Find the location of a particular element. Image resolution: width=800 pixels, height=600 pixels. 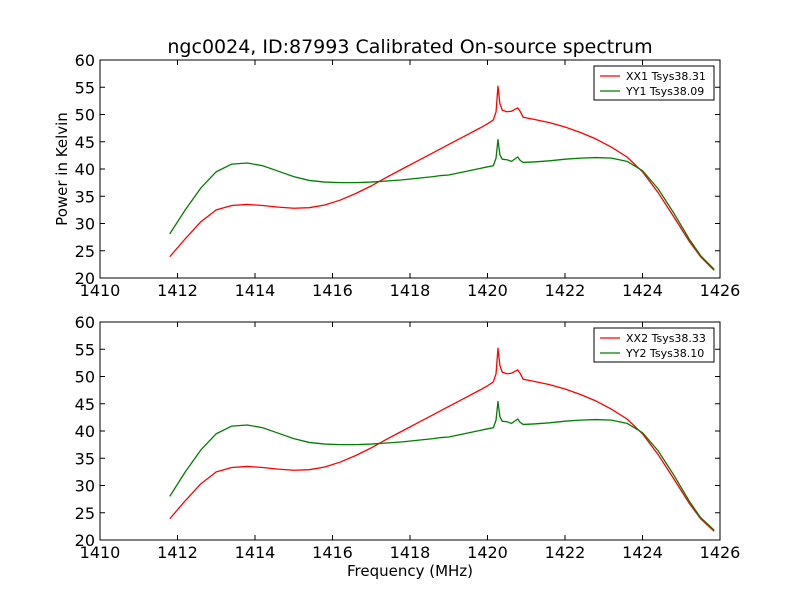

y-axis-label: Power in Kelvin is located at coordinates (62, 169).